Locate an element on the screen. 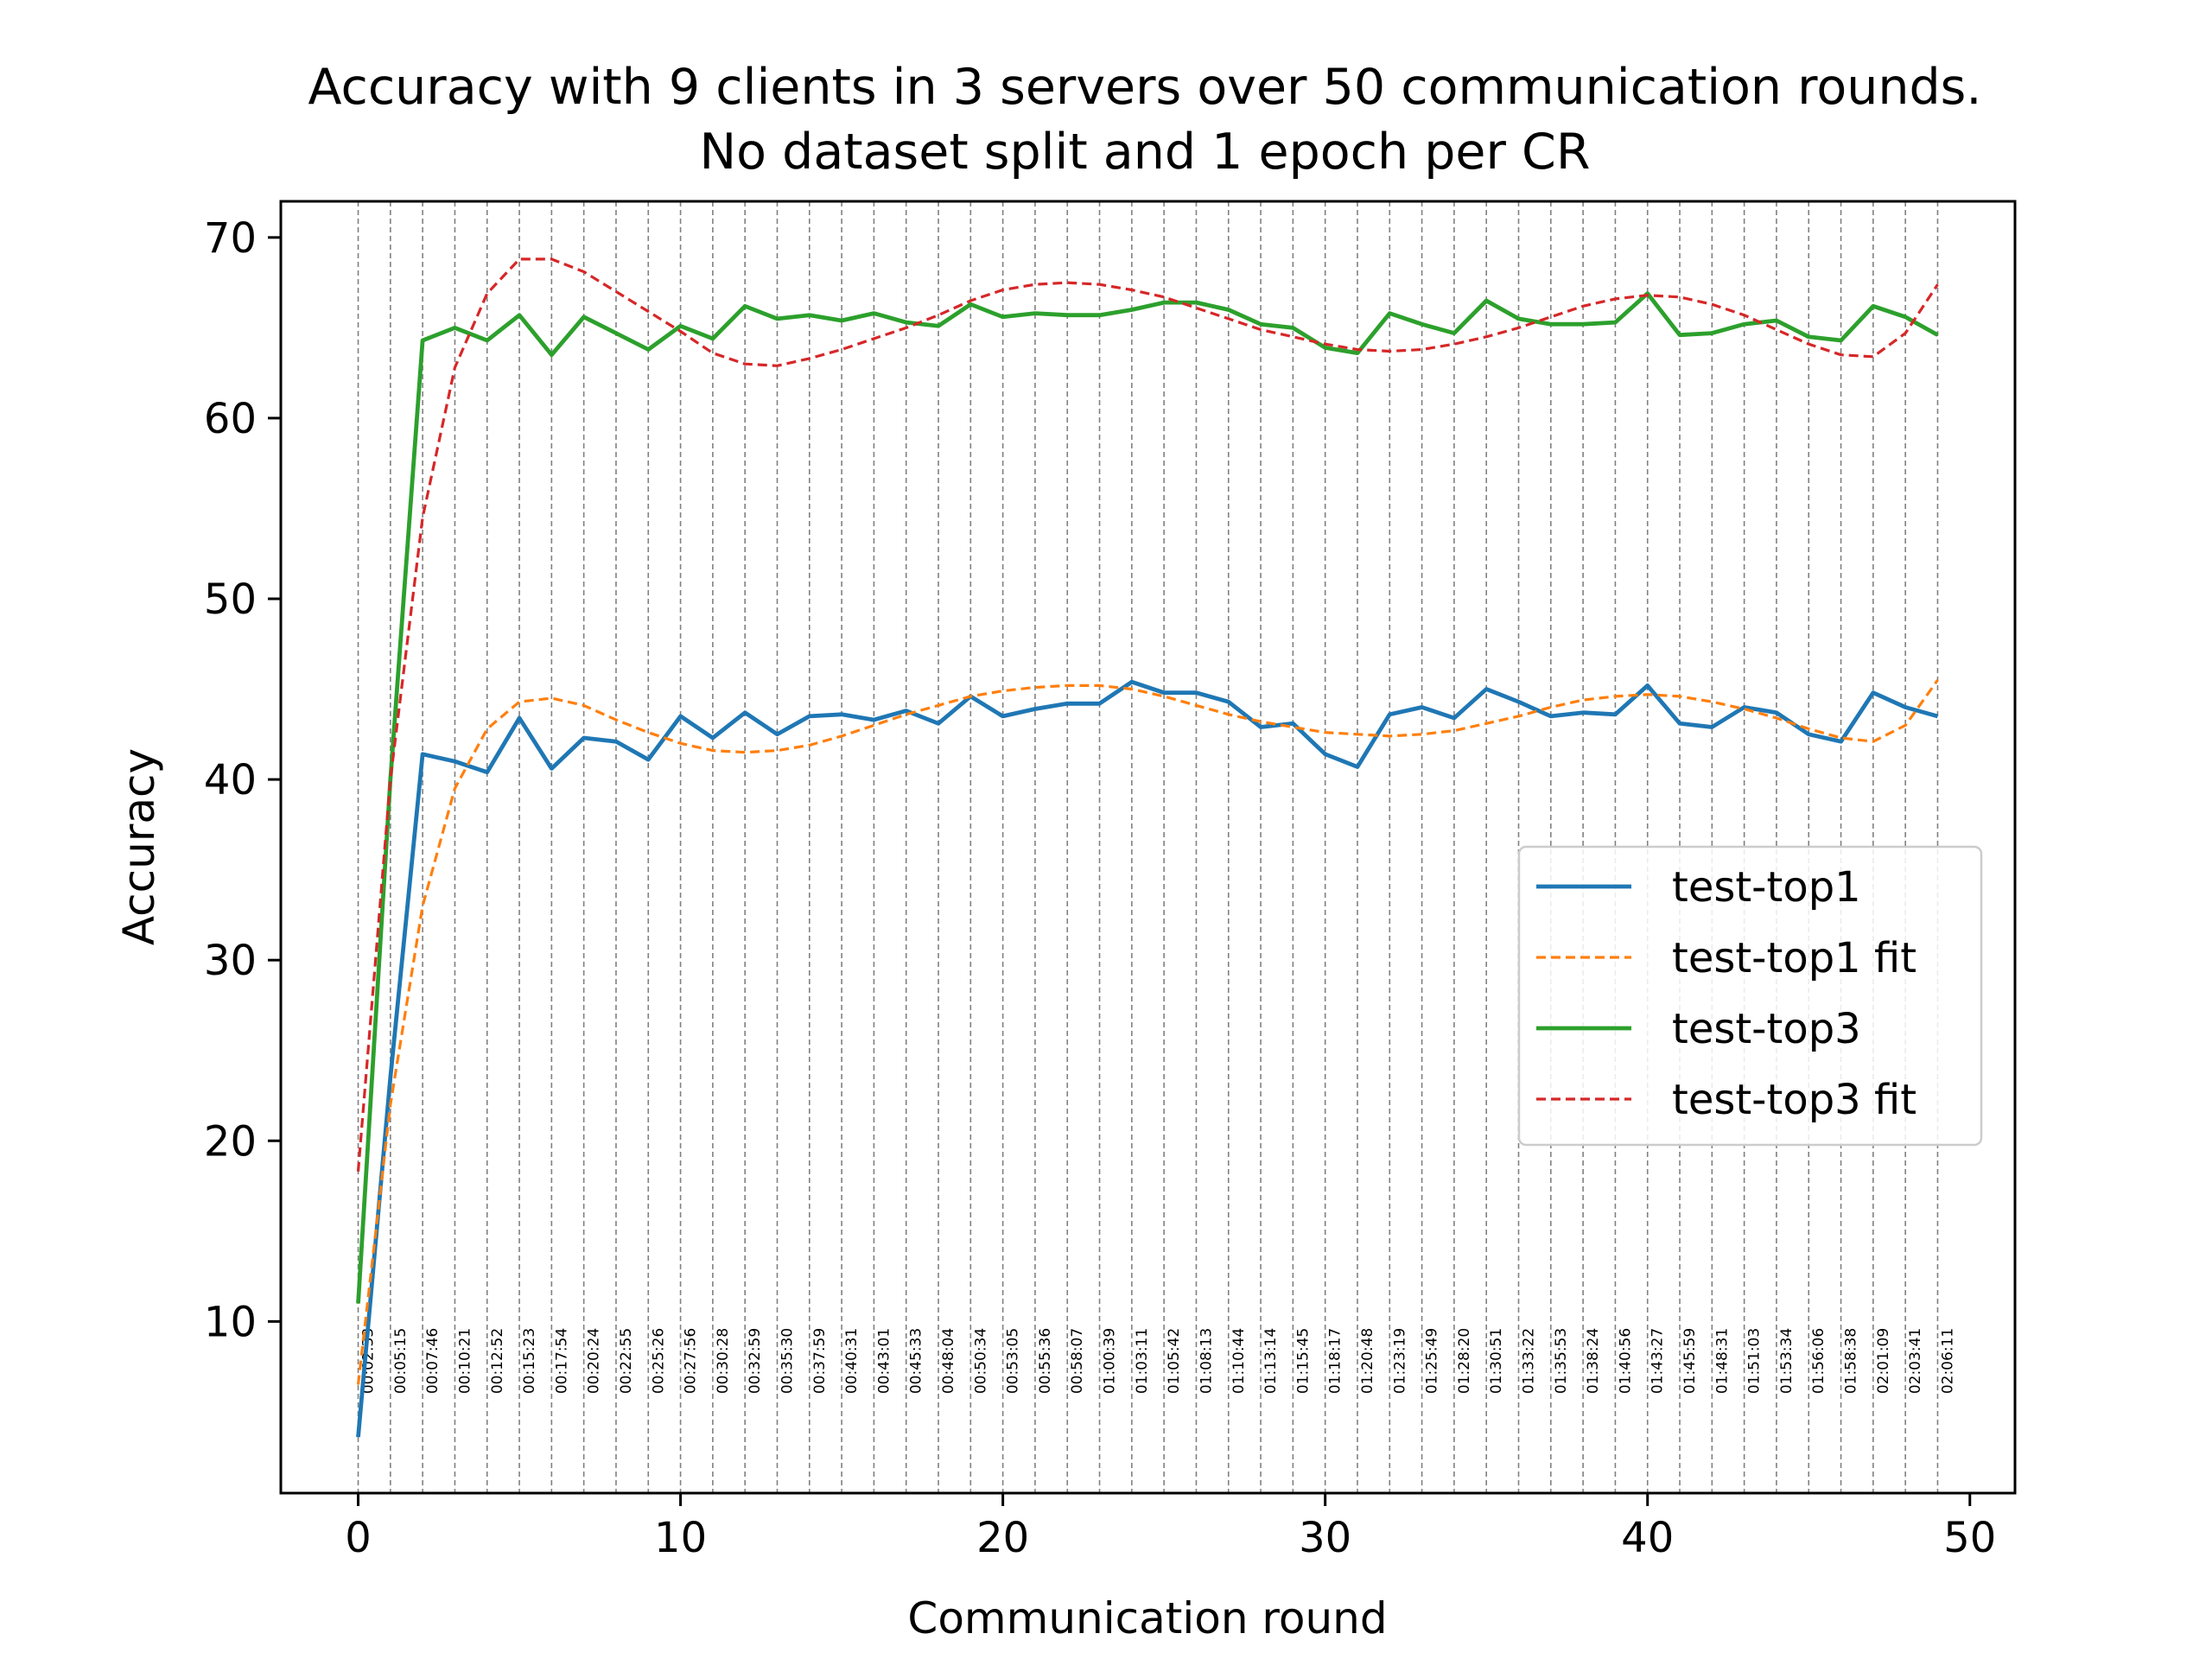  round-time-label: 01:33:22 is located at coordinates (1529, 1361).